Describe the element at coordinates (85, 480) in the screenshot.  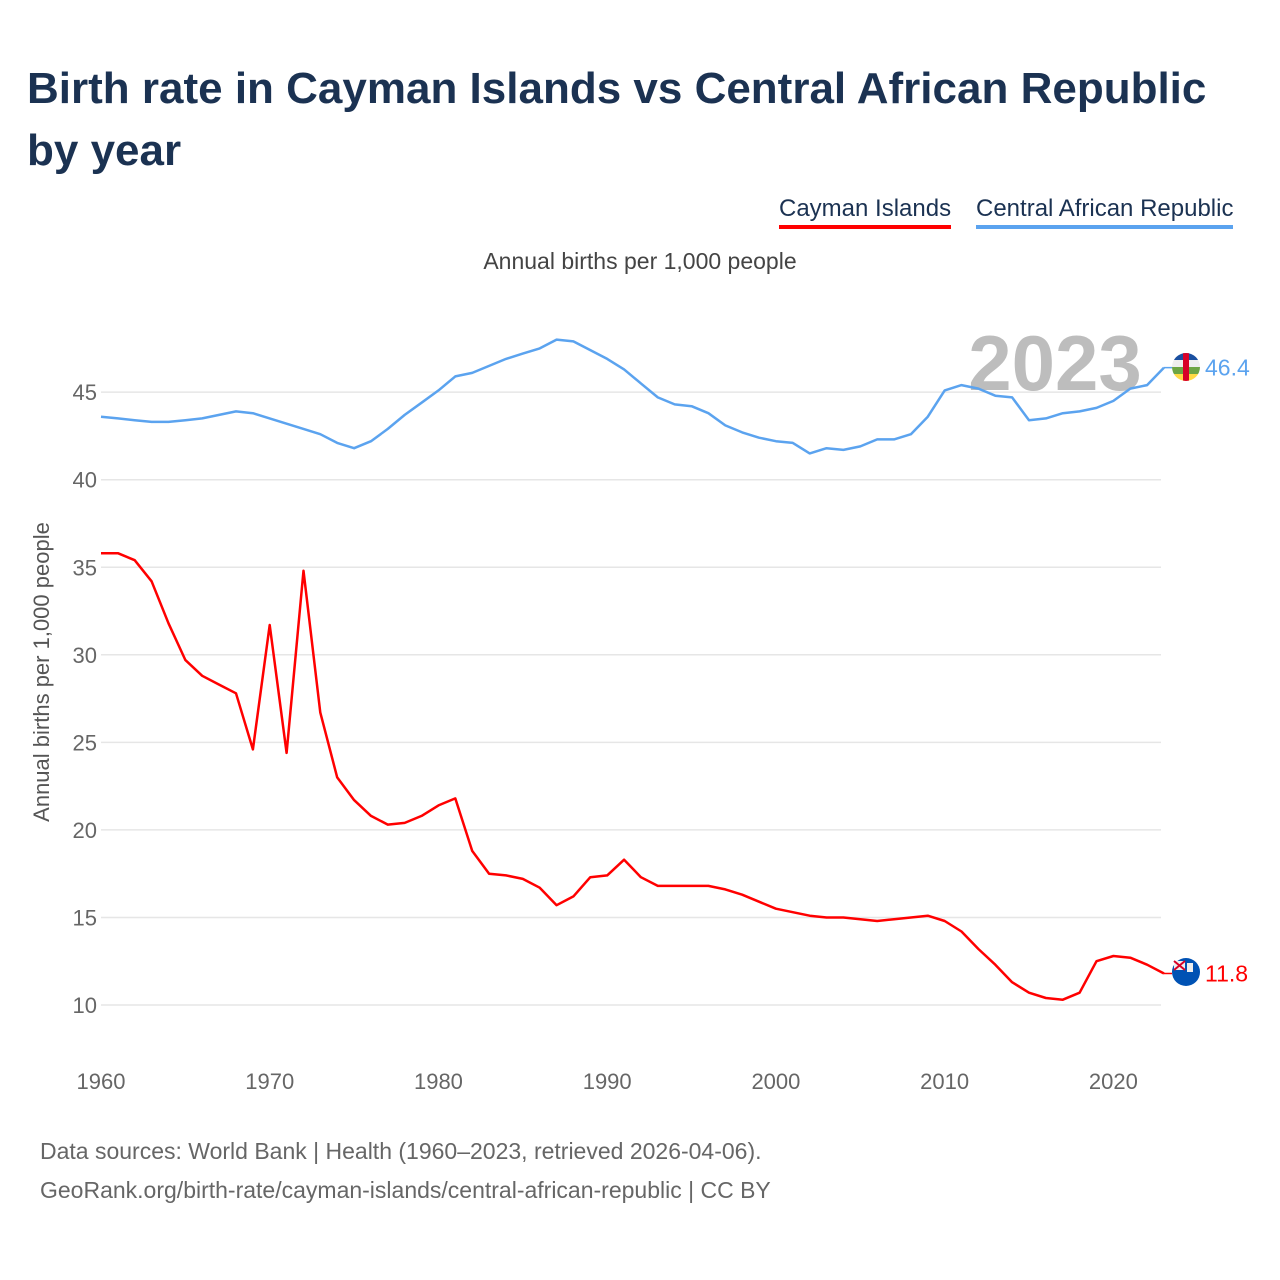
I see `y-tick-label: 40` at that location.